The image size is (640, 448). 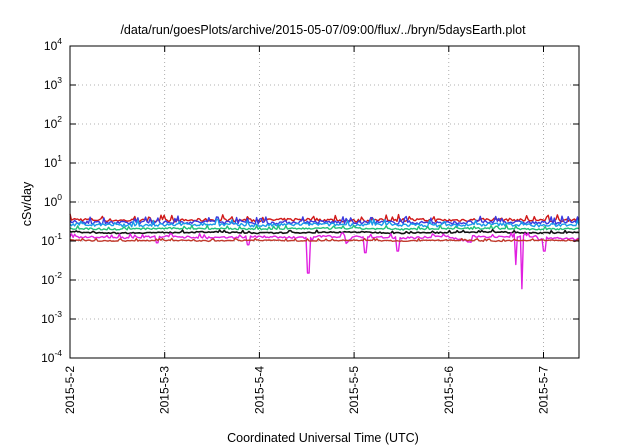 I want to click on series-layer, so click(x=324, y=251).